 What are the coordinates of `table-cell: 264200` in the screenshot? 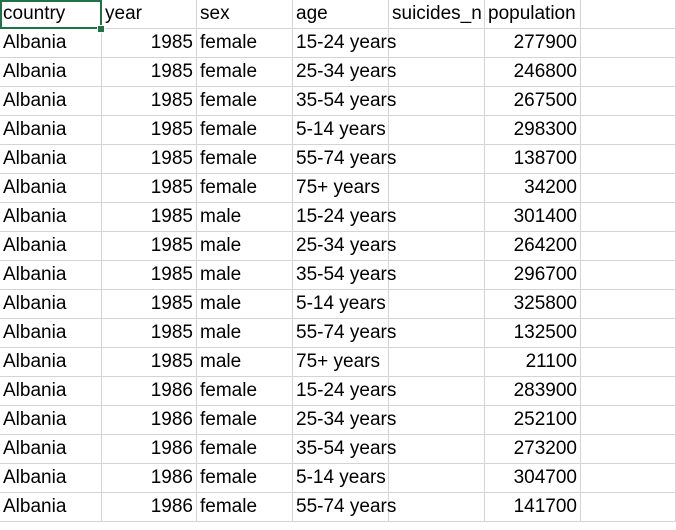 It's located at (533, 246).